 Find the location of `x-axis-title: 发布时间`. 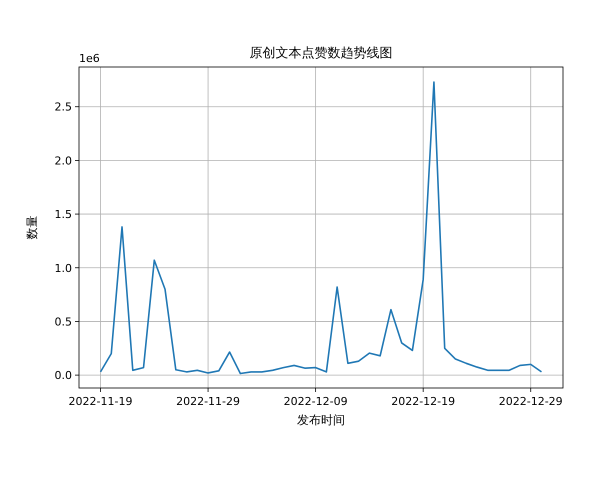

x-axis-title: 发布时间 is located at coordinates (321, 420).